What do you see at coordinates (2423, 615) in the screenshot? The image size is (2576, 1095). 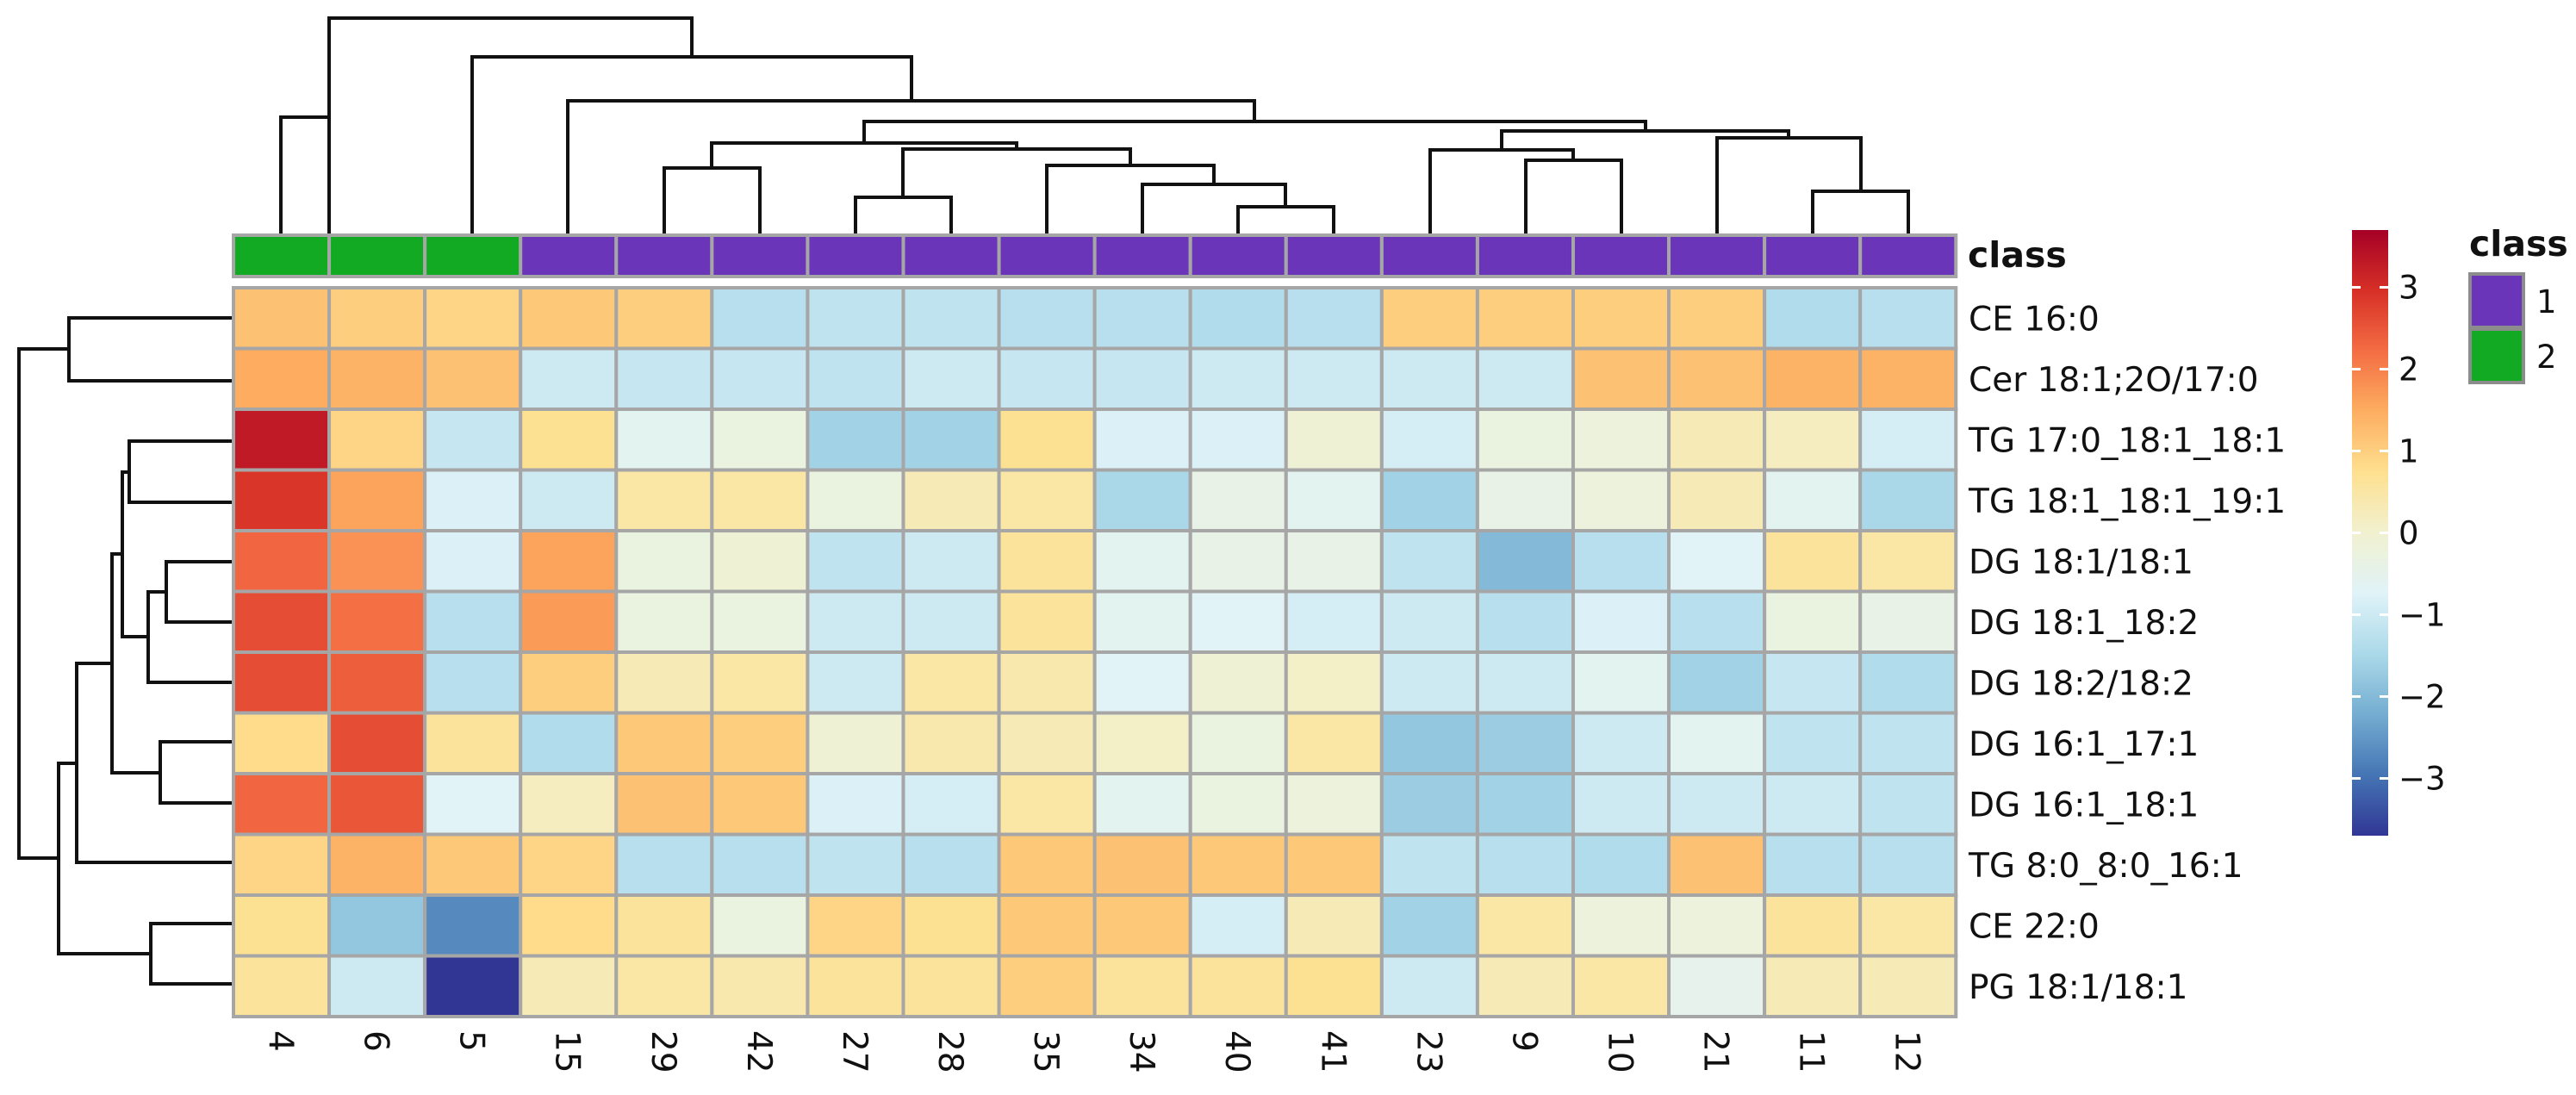 I see `colorbar-tick-label: −1` at bounding box center [2423, 615].